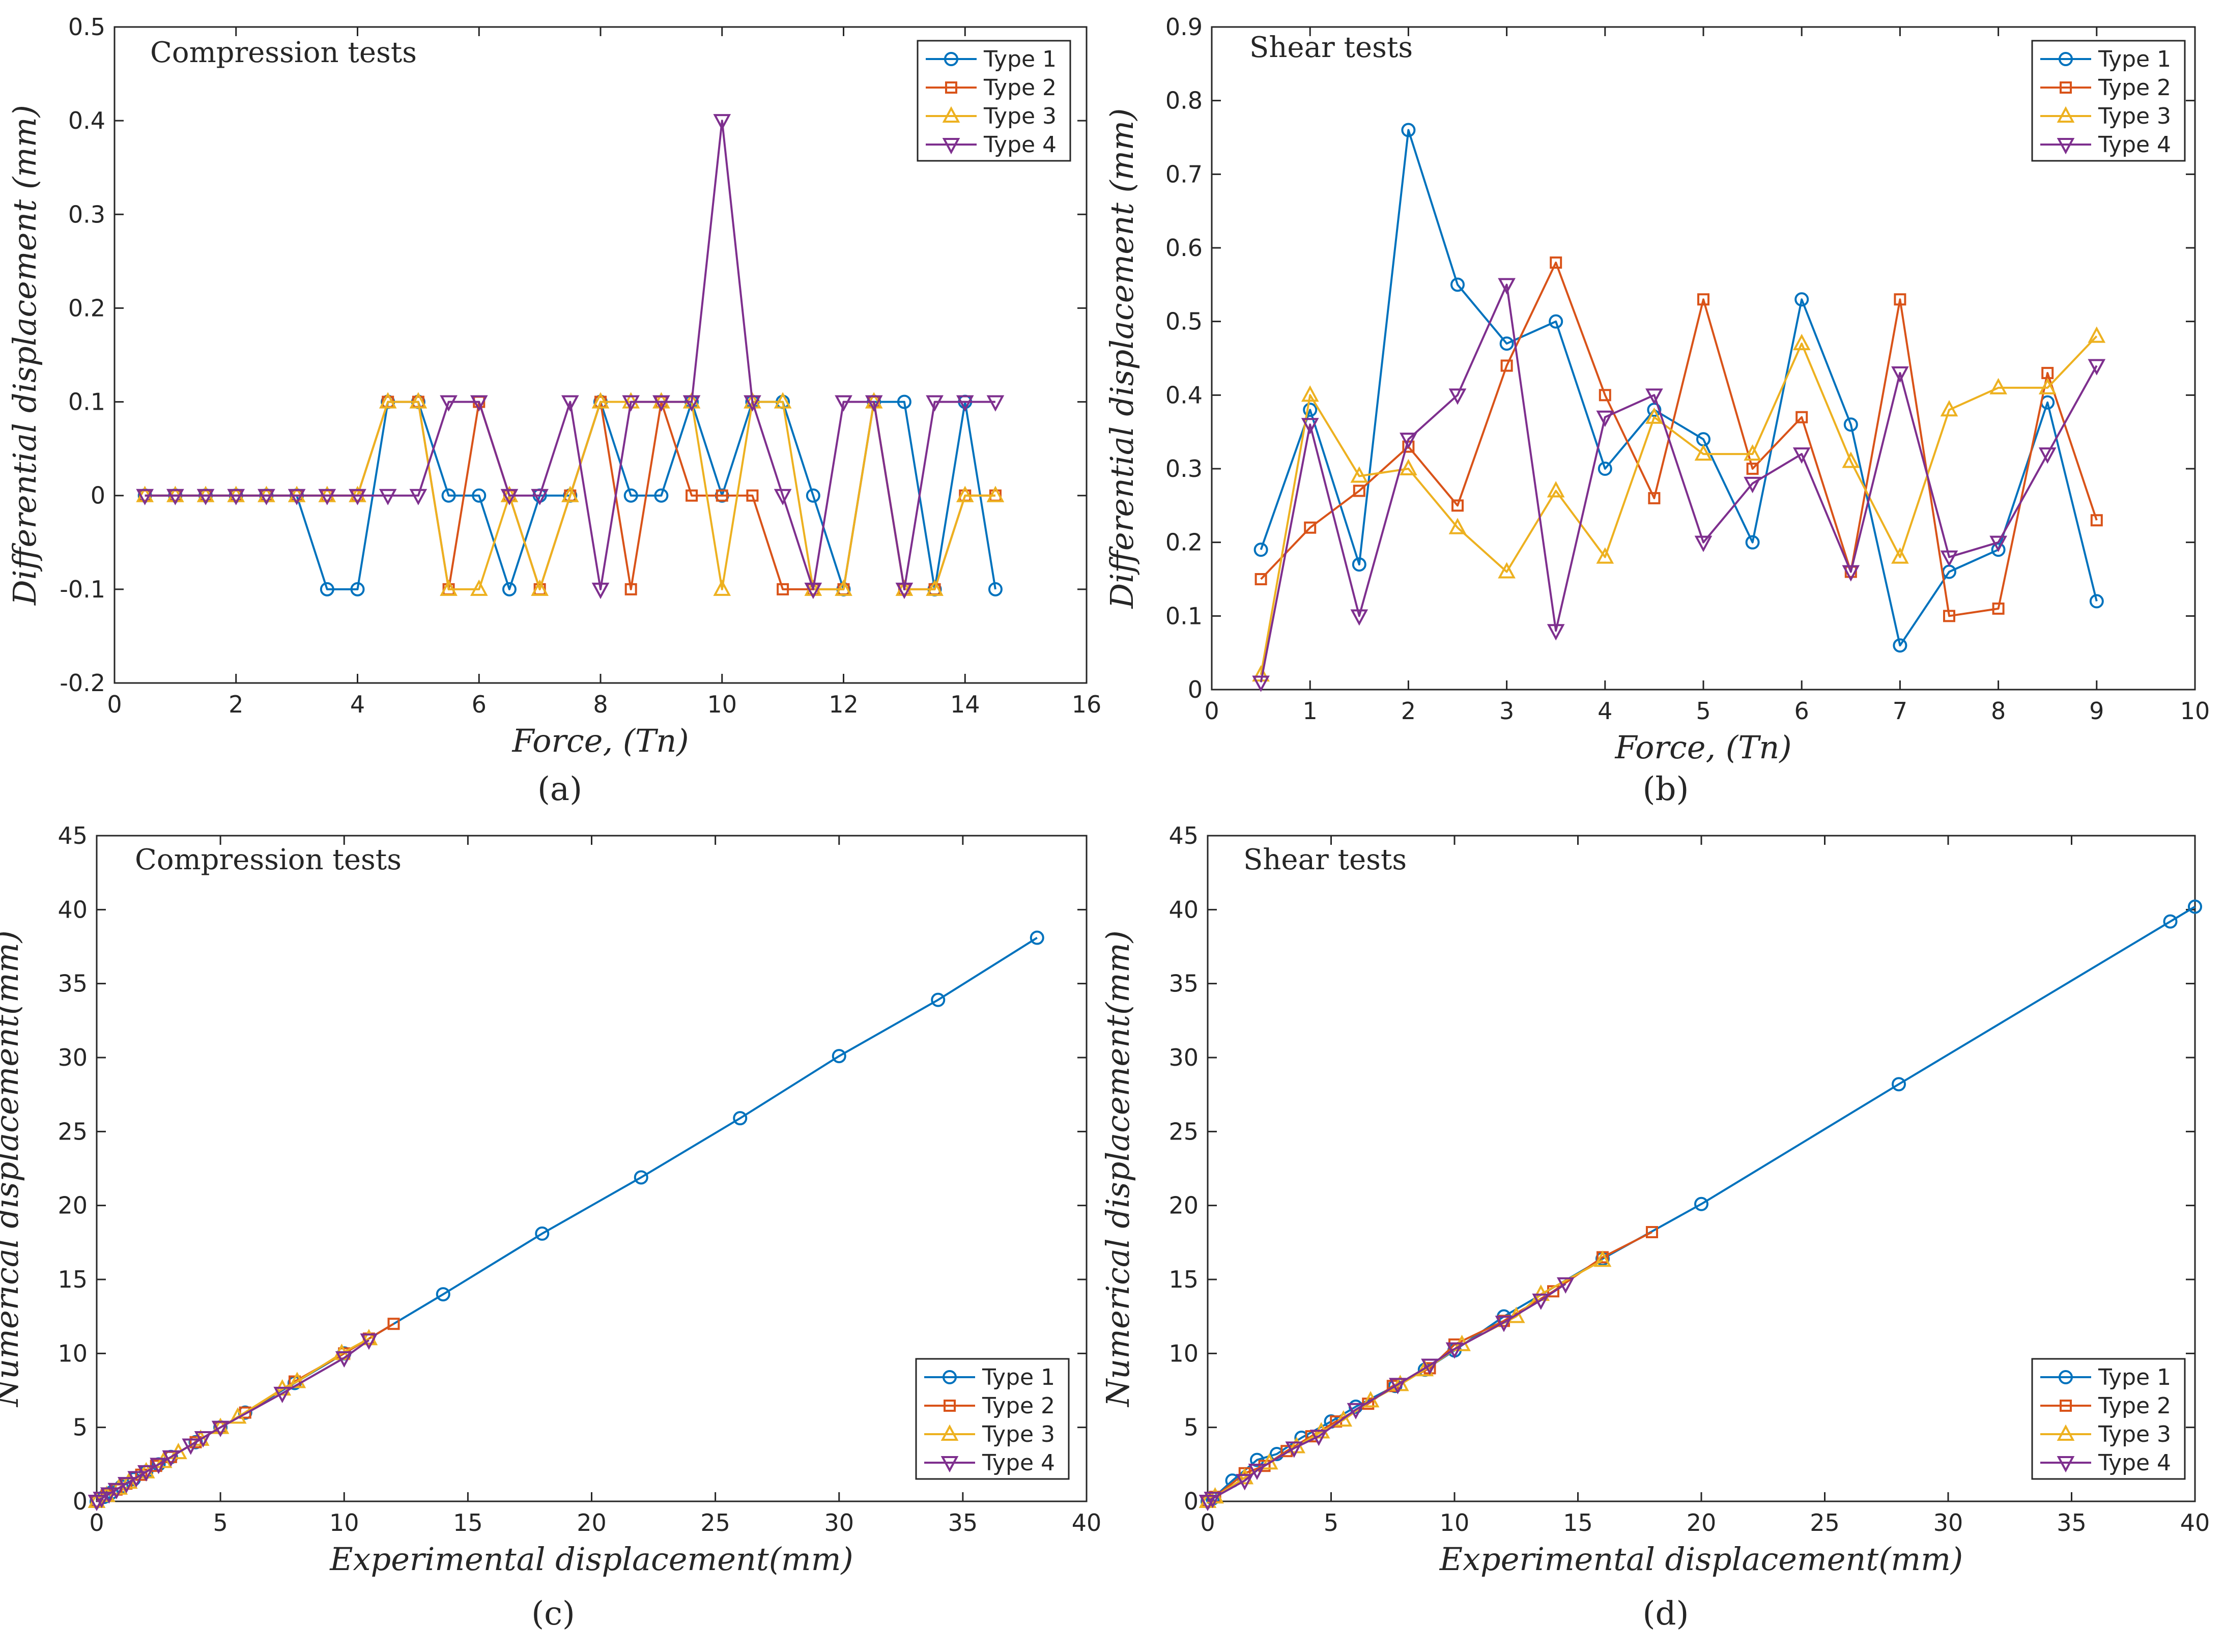 The image size is (2224, 1652). Describe the element at coordinates (1998, 711) in the screenshot. I see `x-tick-label: 8` at that location.